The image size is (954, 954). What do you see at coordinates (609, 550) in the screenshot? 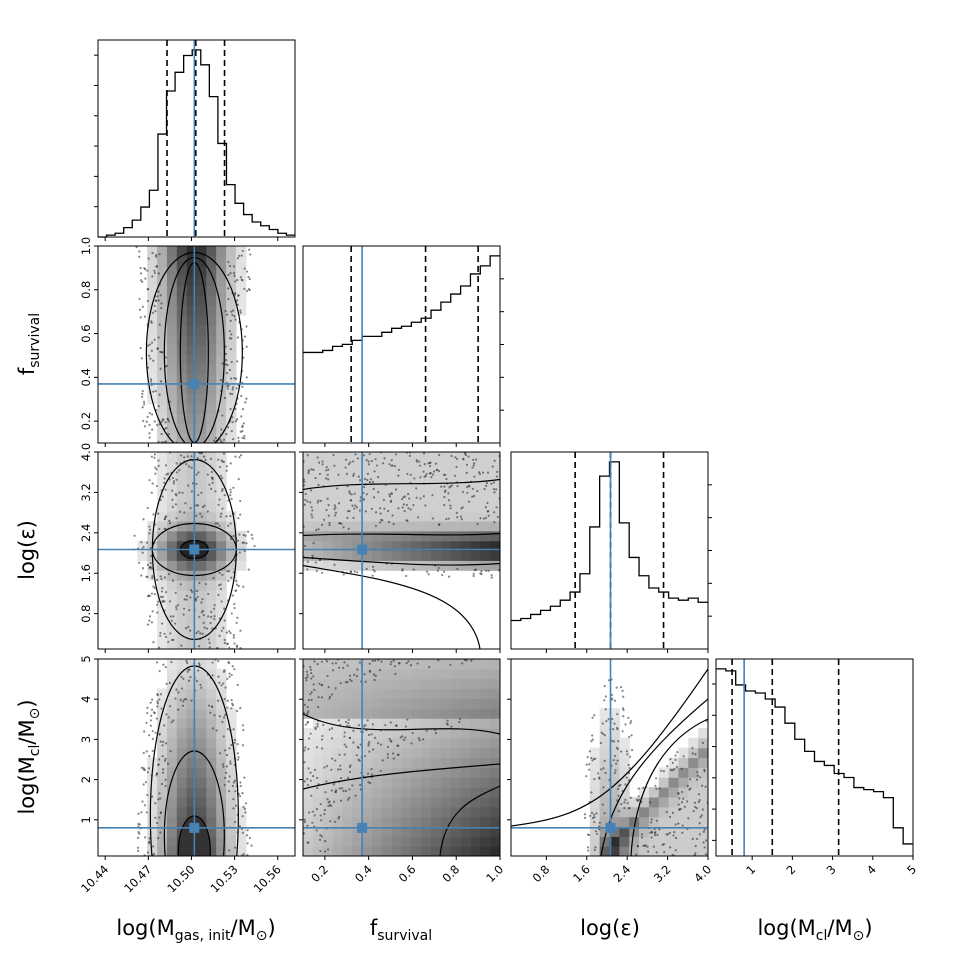
I see `histogram-background` at bounding box center [609, 550].